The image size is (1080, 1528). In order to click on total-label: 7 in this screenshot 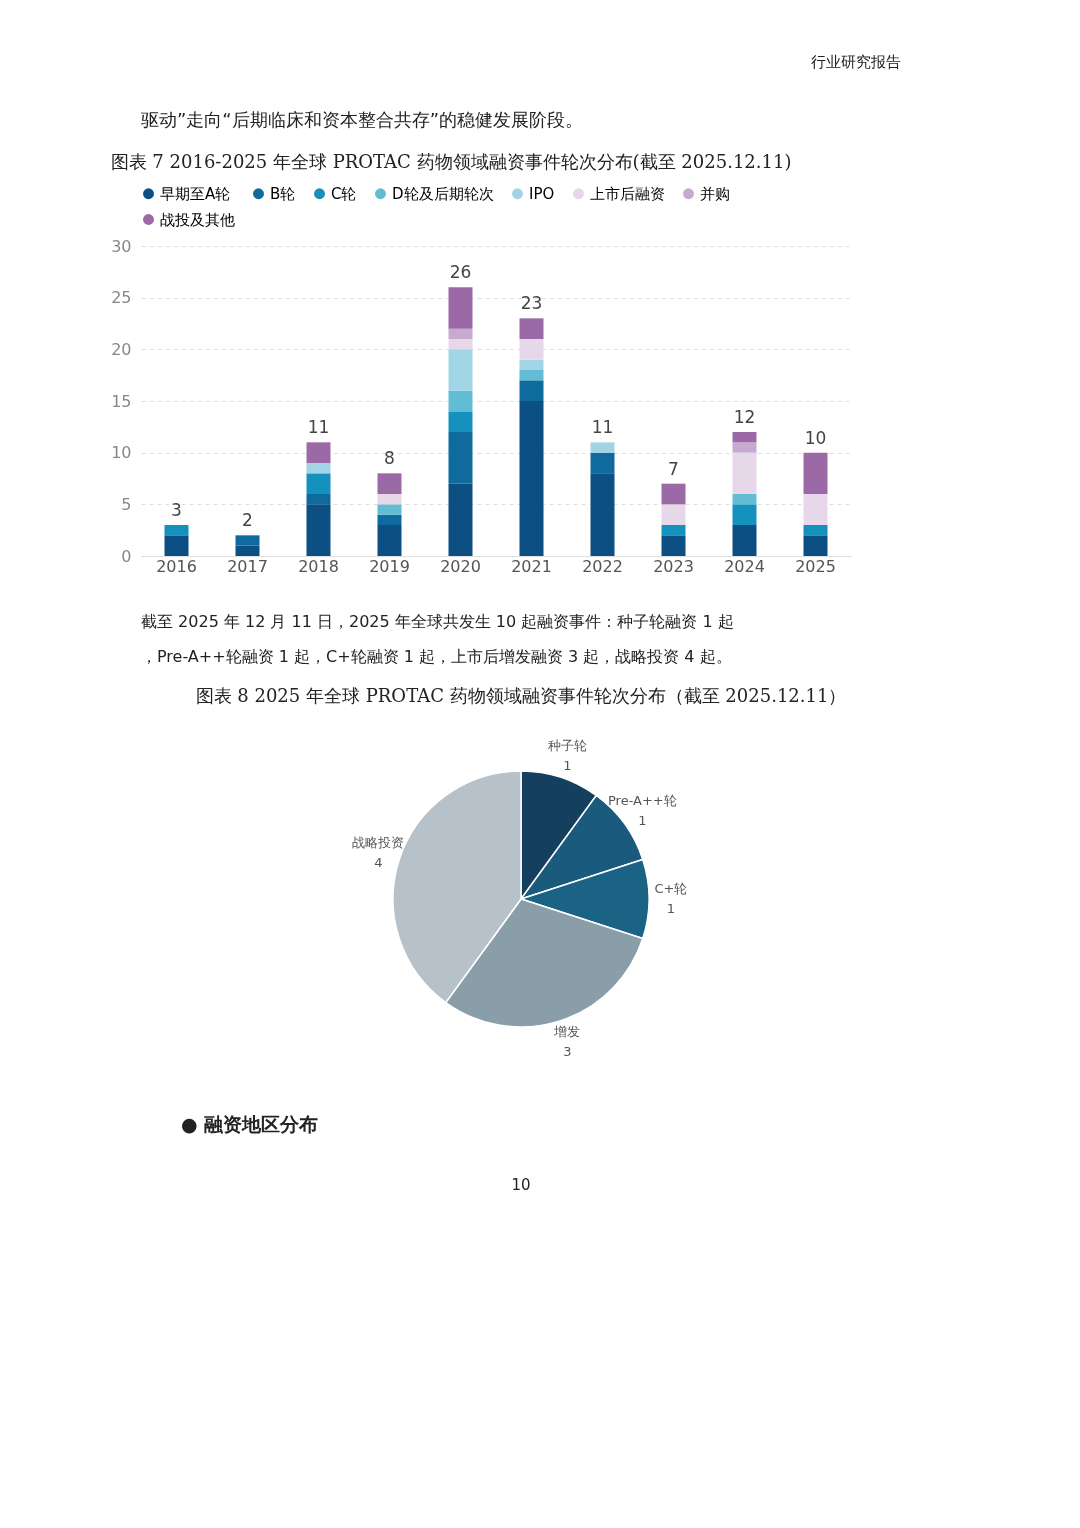, I will do `click(673, 468)`.